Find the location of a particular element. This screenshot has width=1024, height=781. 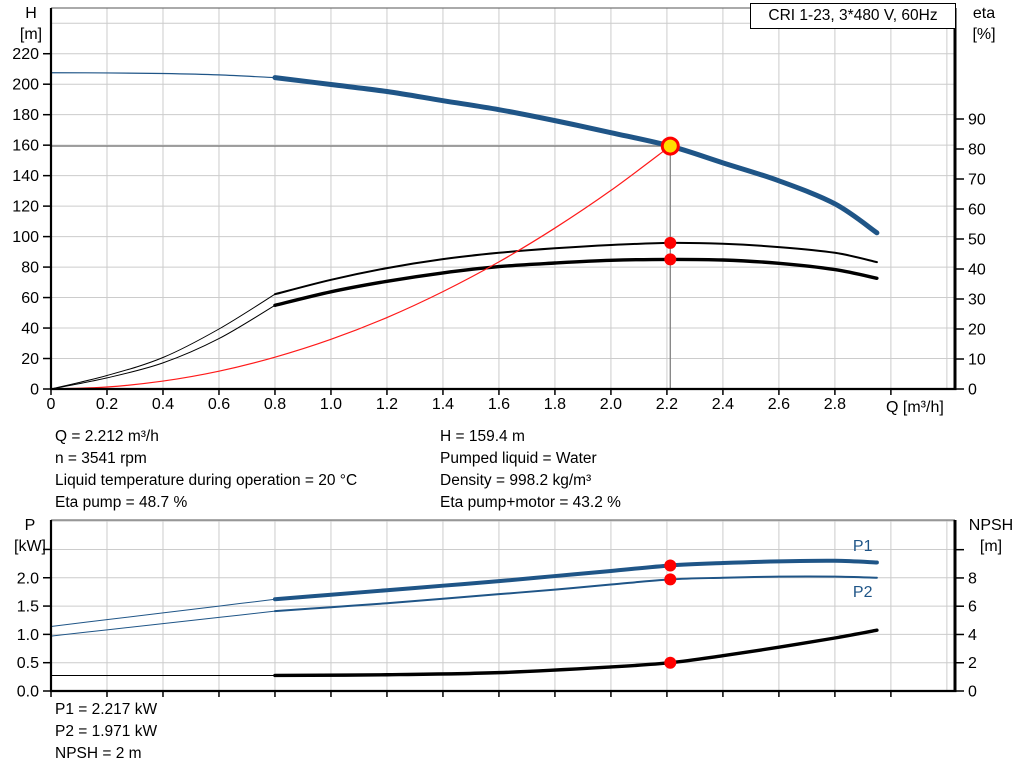

x-tick-label: 2.0 is located at coordinates (611, 404).